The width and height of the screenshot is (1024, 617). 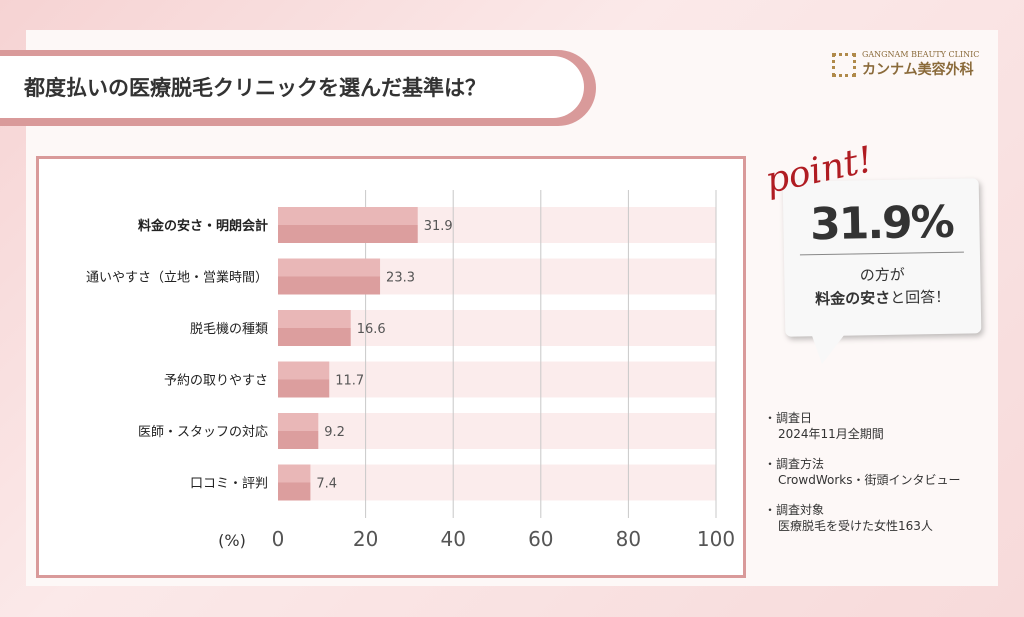 What do you see at coordinates (829, 347) in the screenshot?
I see `bubble-tail` at bounding box center [829, 347].